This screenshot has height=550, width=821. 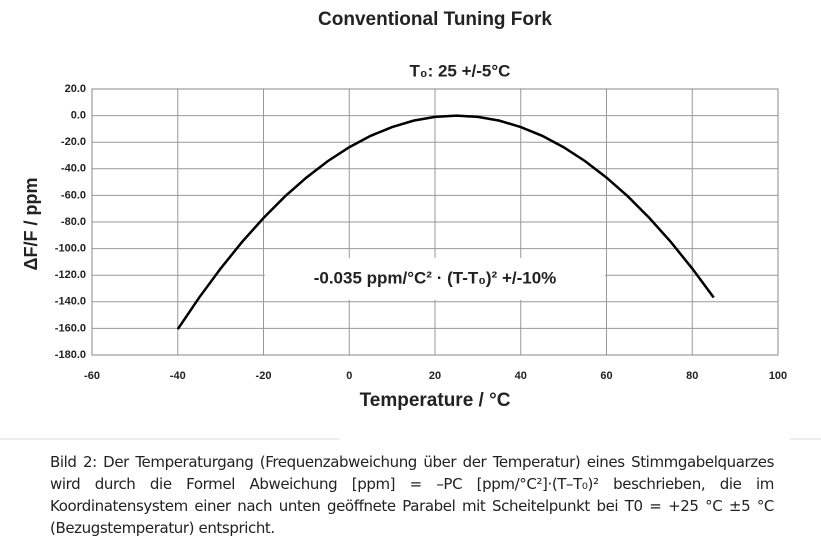 What do you see at coordinates (435, 400) in the screenshot?
I see `x-axis-label: Temperature / °C` at bounding box center [435, 400].